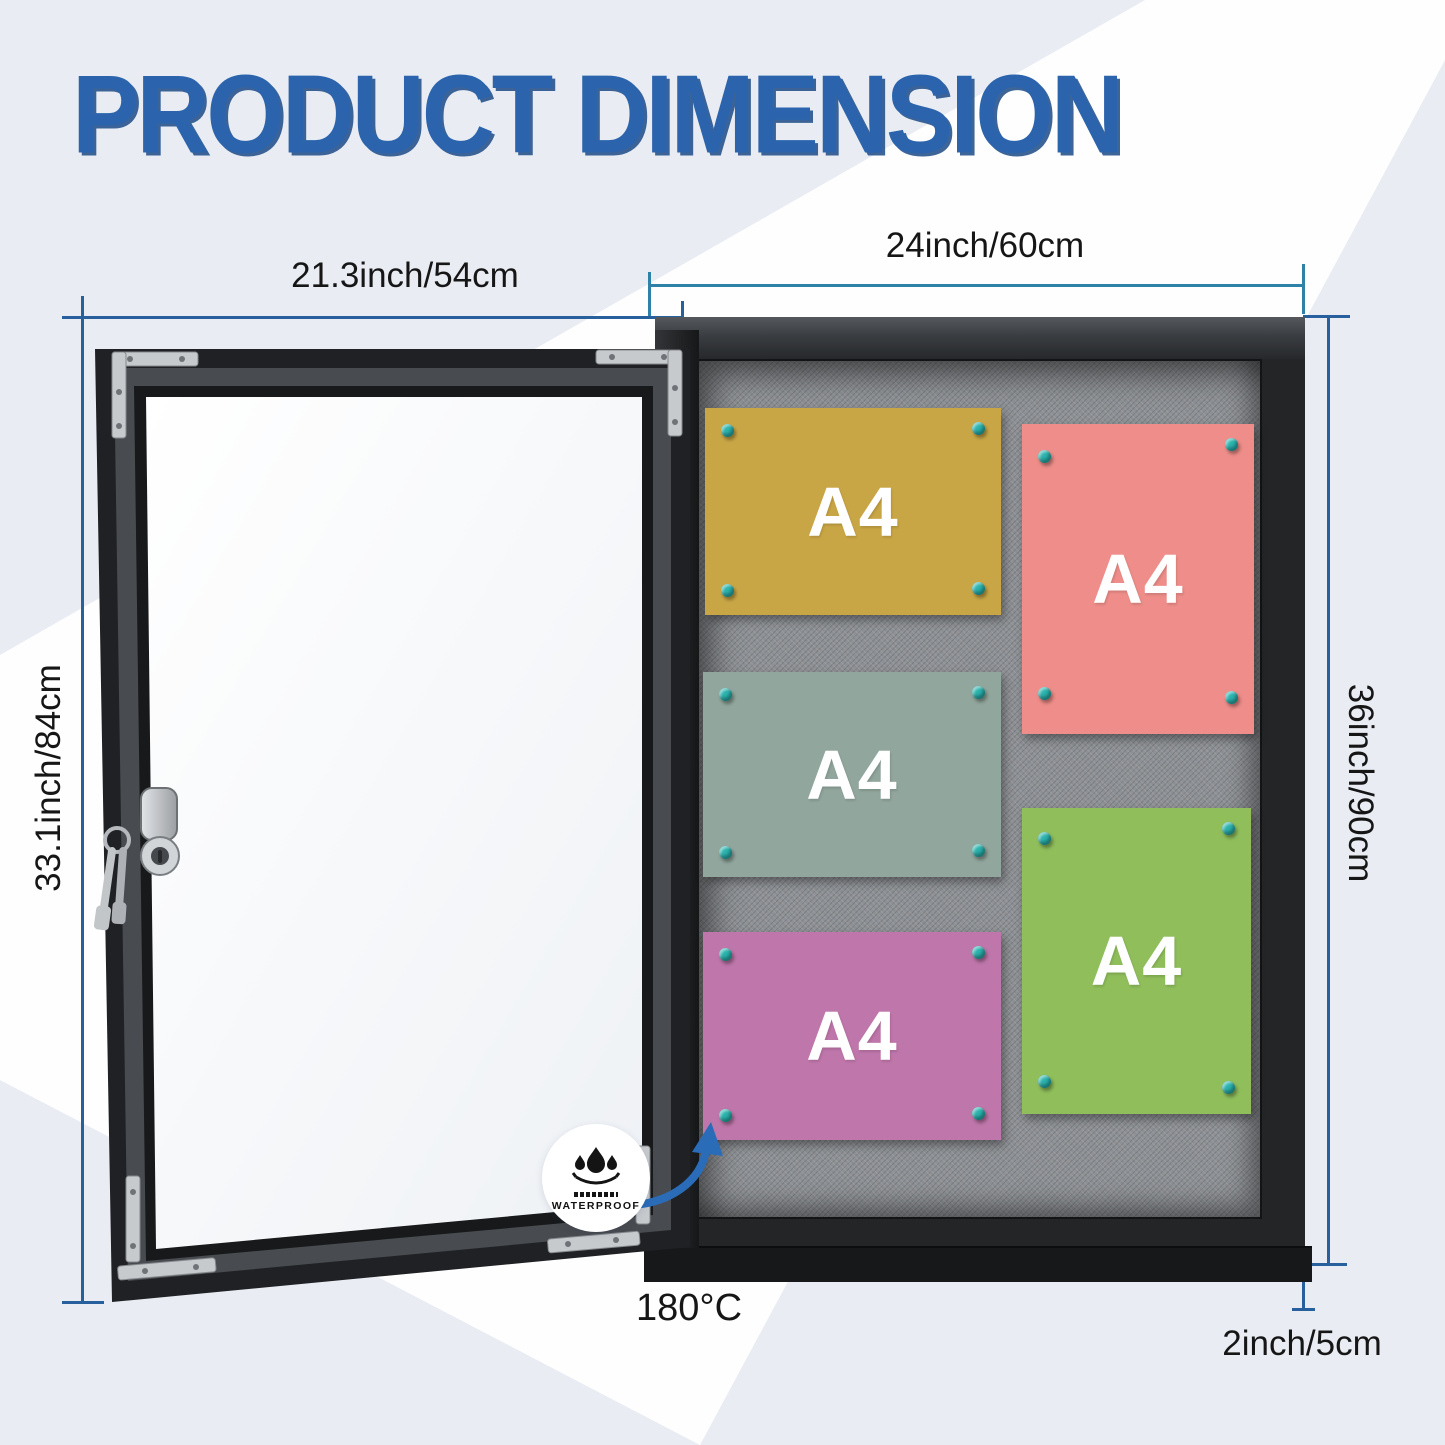 Image resolution: width=1445 pixels, height=1445 pixels. Describe the element at coordinates (596, 1165) in the screenshot. I see `waterproof-icon` at that location.